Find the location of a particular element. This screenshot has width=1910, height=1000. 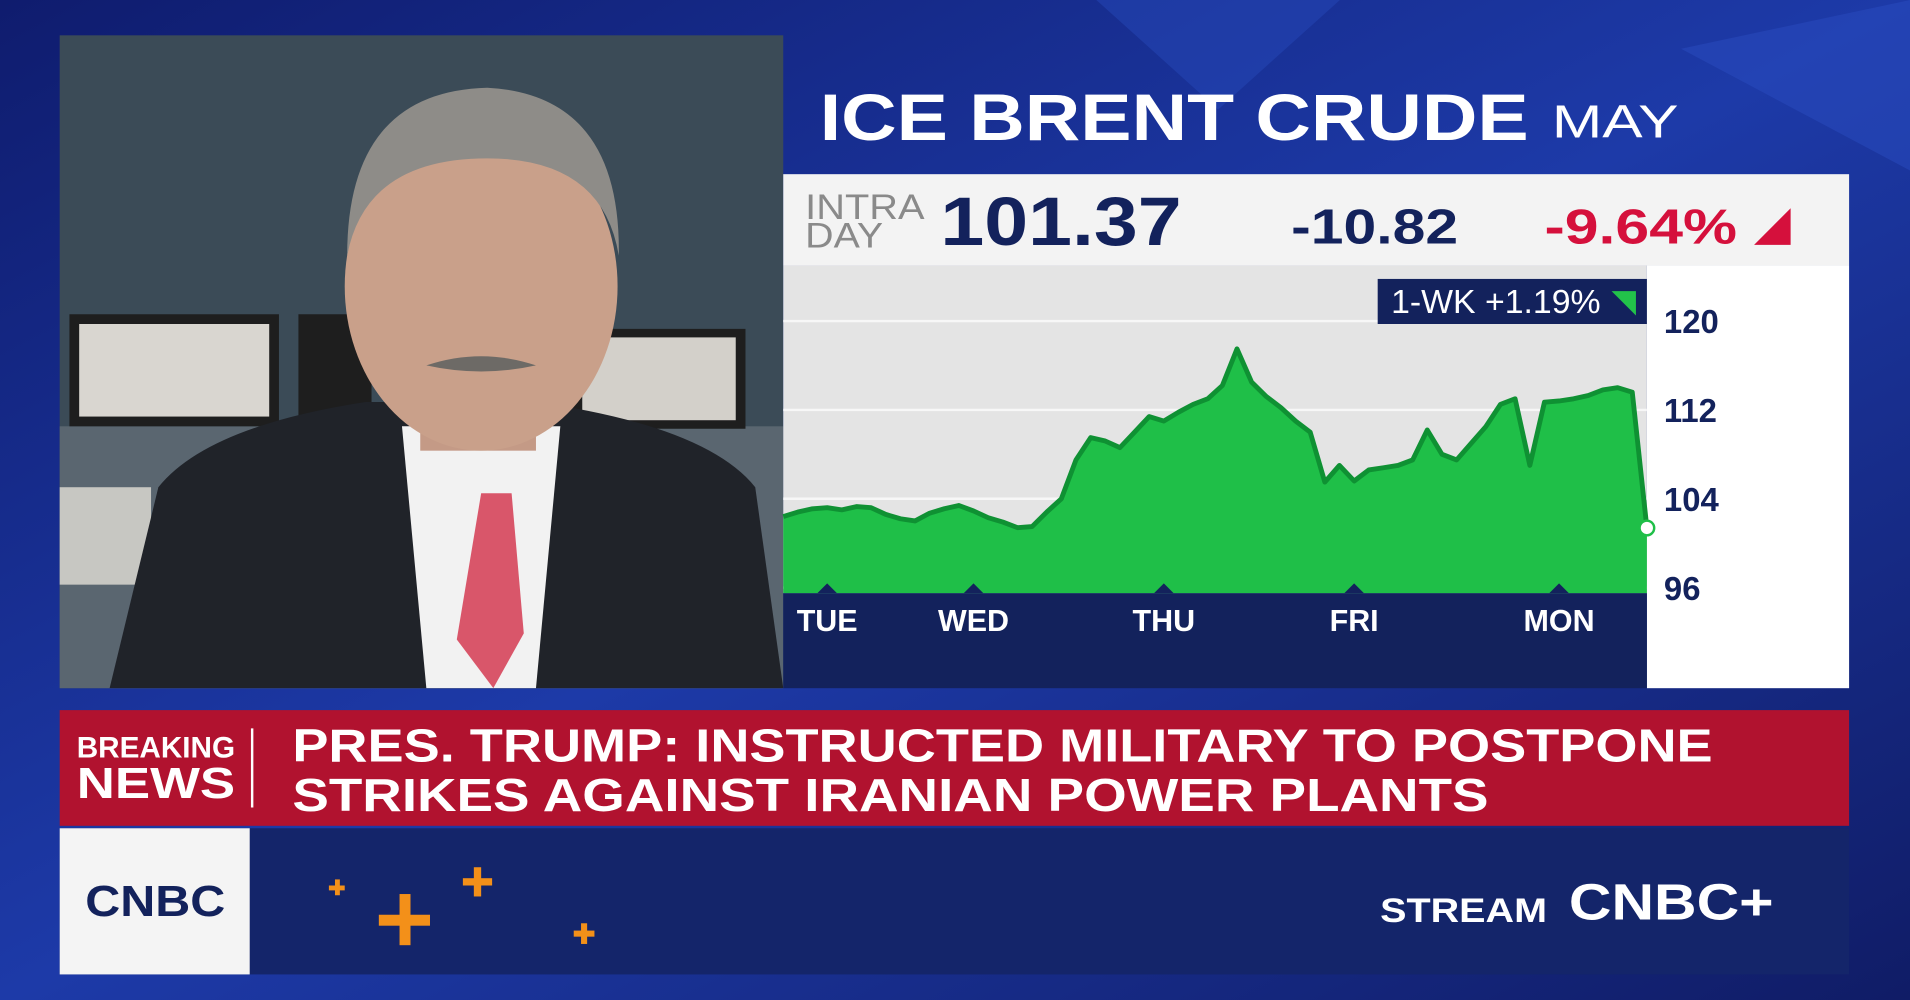

x-tick-label: MON is located at coordinates (1559, 621).